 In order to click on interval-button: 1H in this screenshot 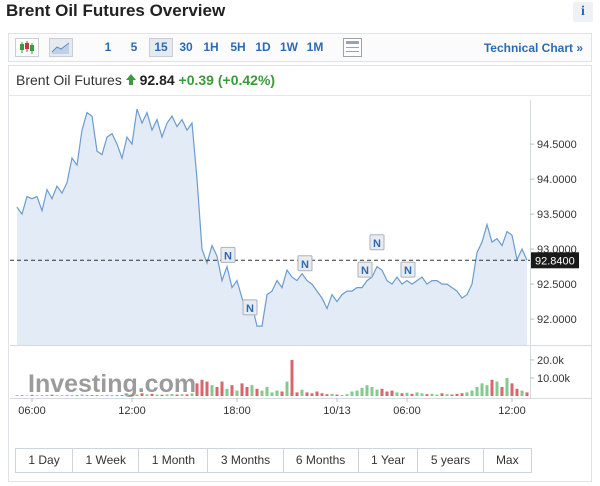, I will do `click(211, 47)`.